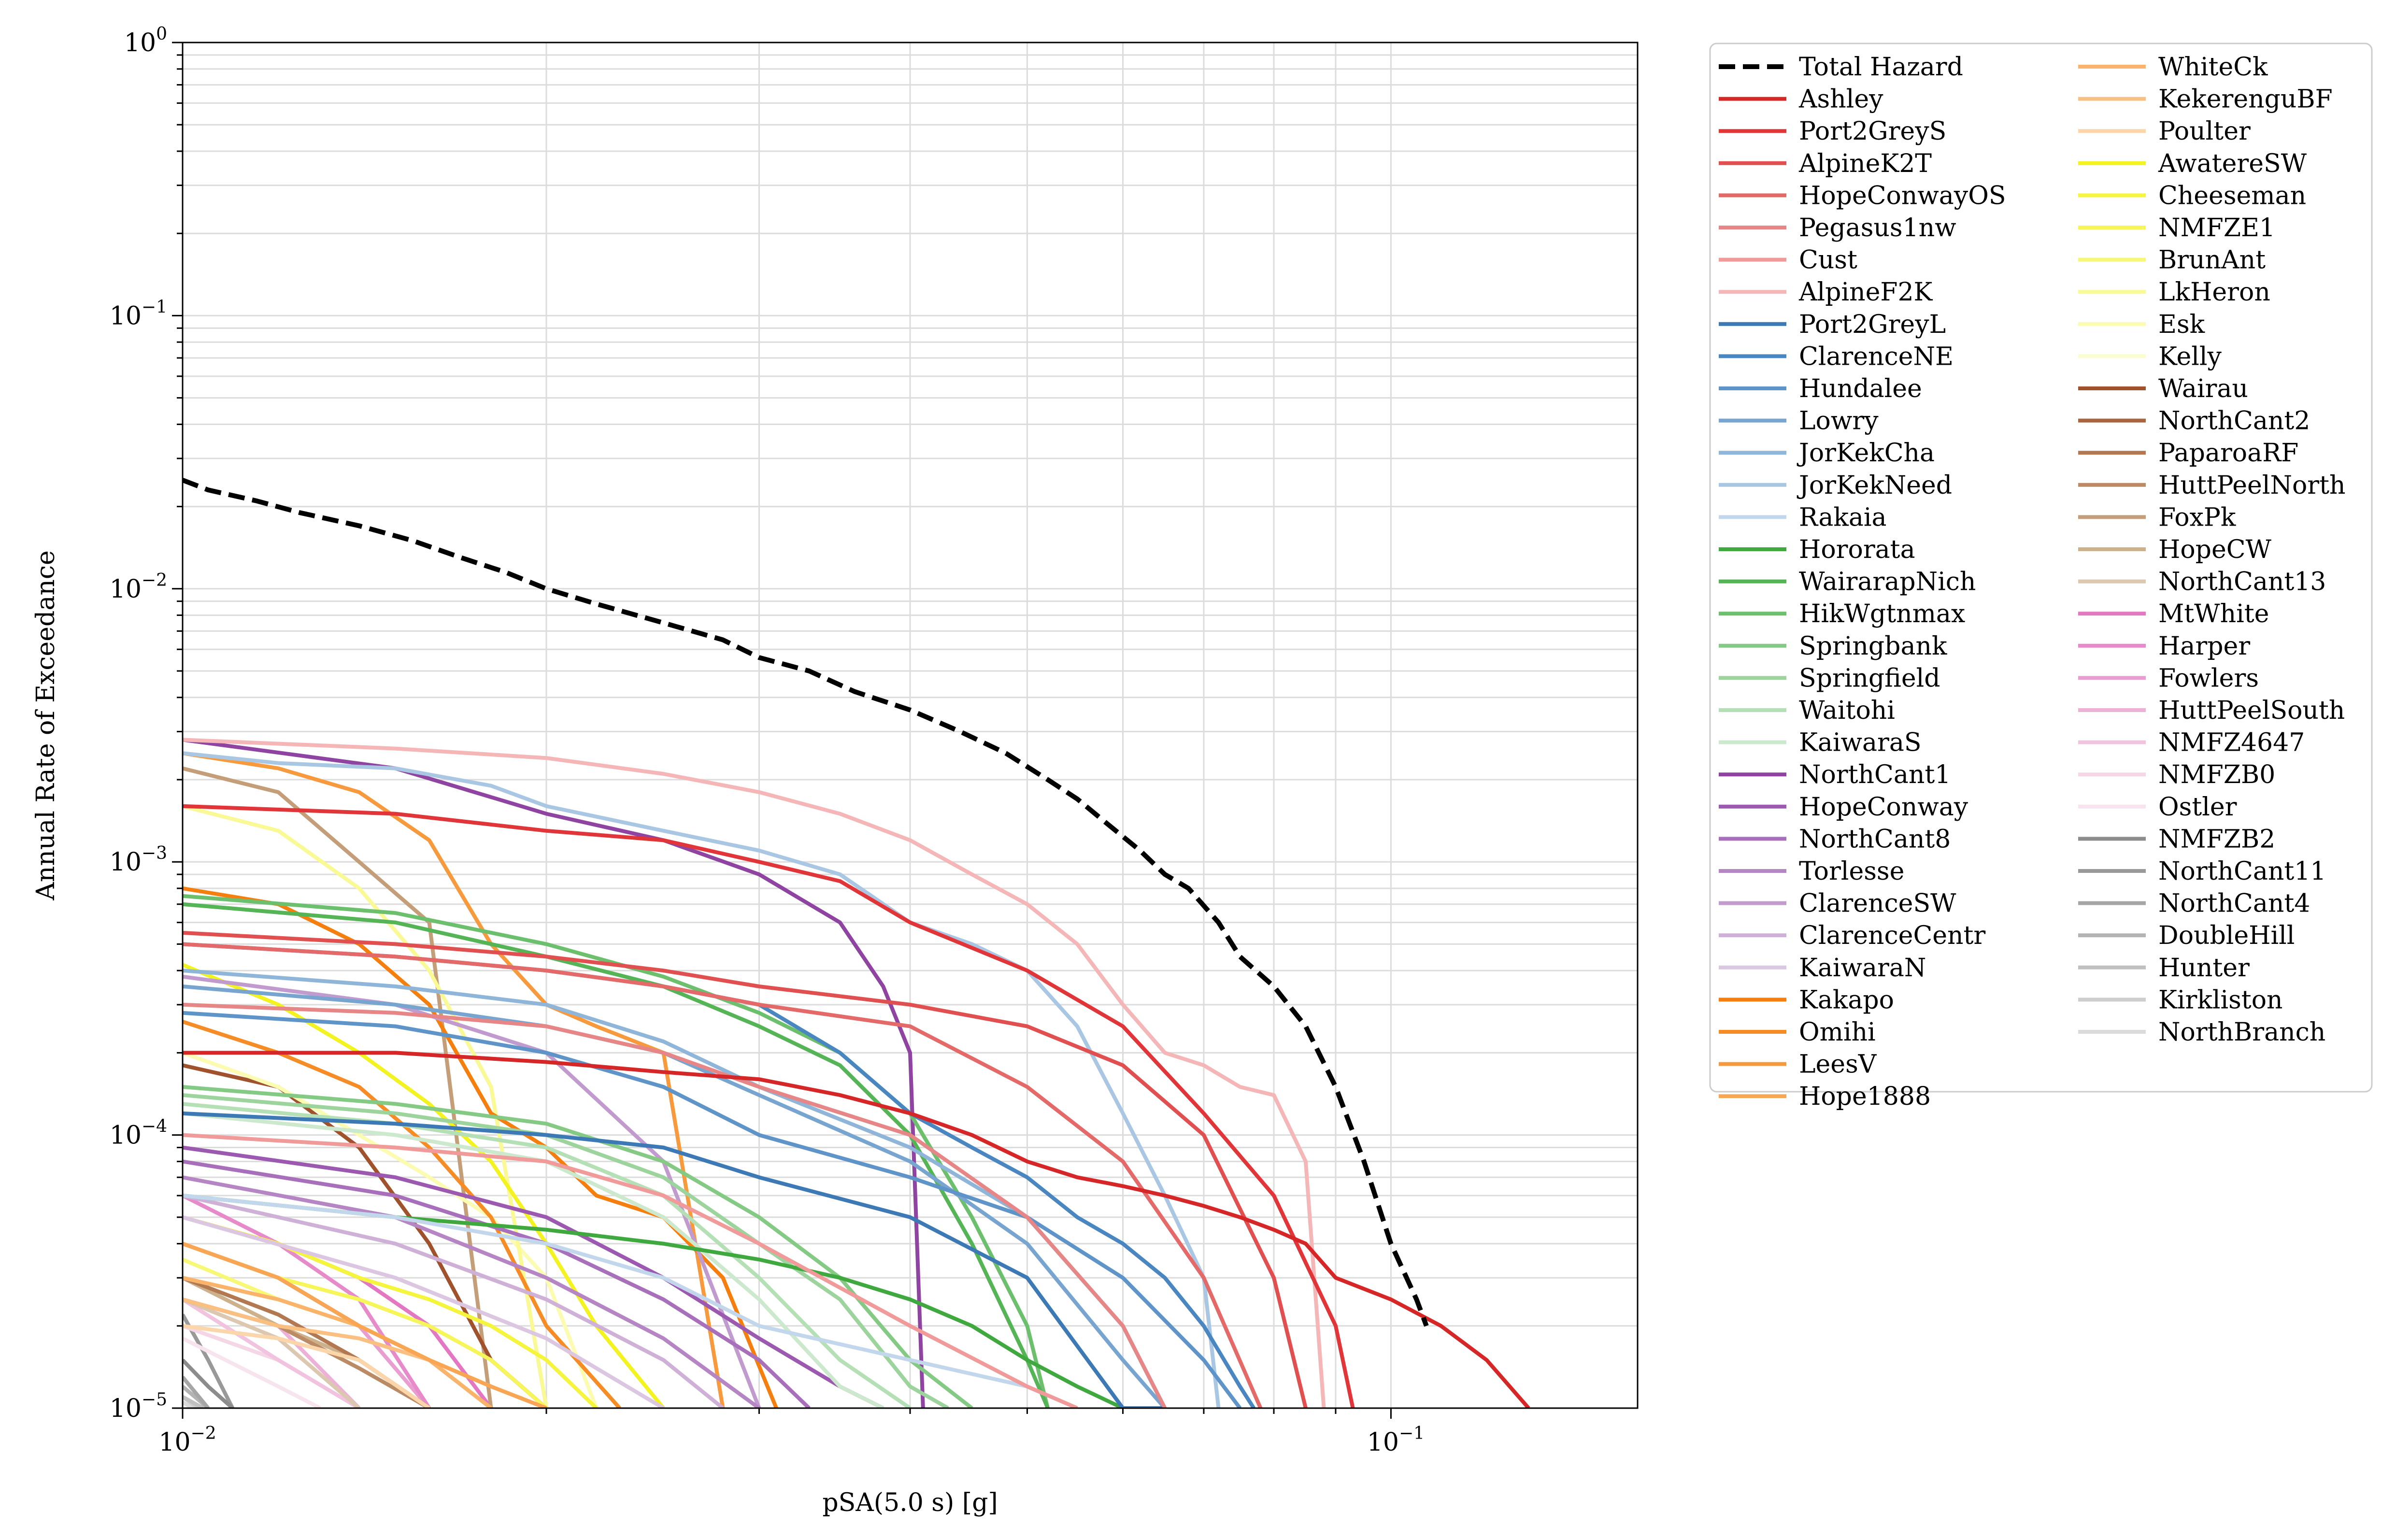  I want to click on series-line-NMFZ4647, so click(272, 1353).